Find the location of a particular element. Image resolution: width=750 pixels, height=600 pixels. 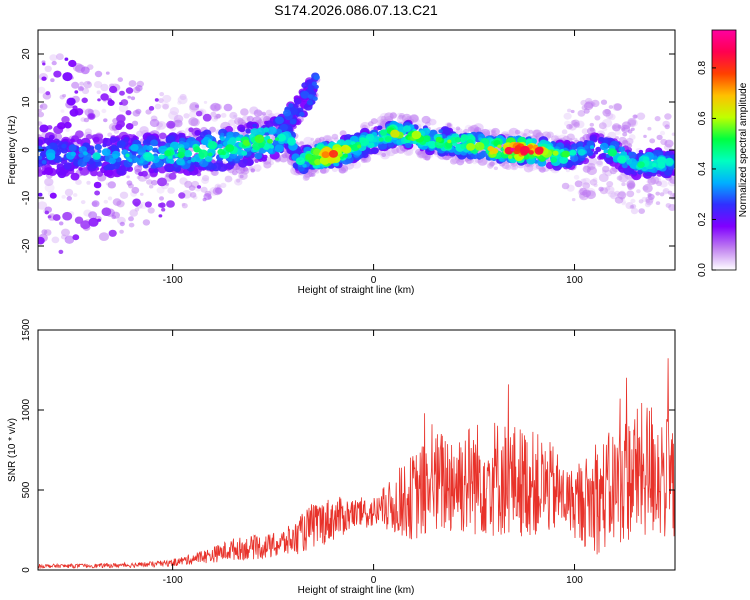

snr-x-tick-label: 100 is located at coordinates (574, 580).